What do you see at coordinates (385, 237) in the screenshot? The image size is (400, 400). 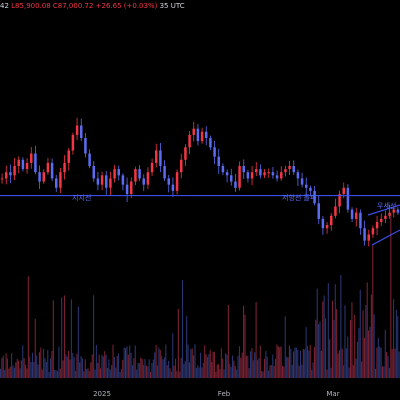 I see `trend-line-lower` at bounding box center [385, 237].